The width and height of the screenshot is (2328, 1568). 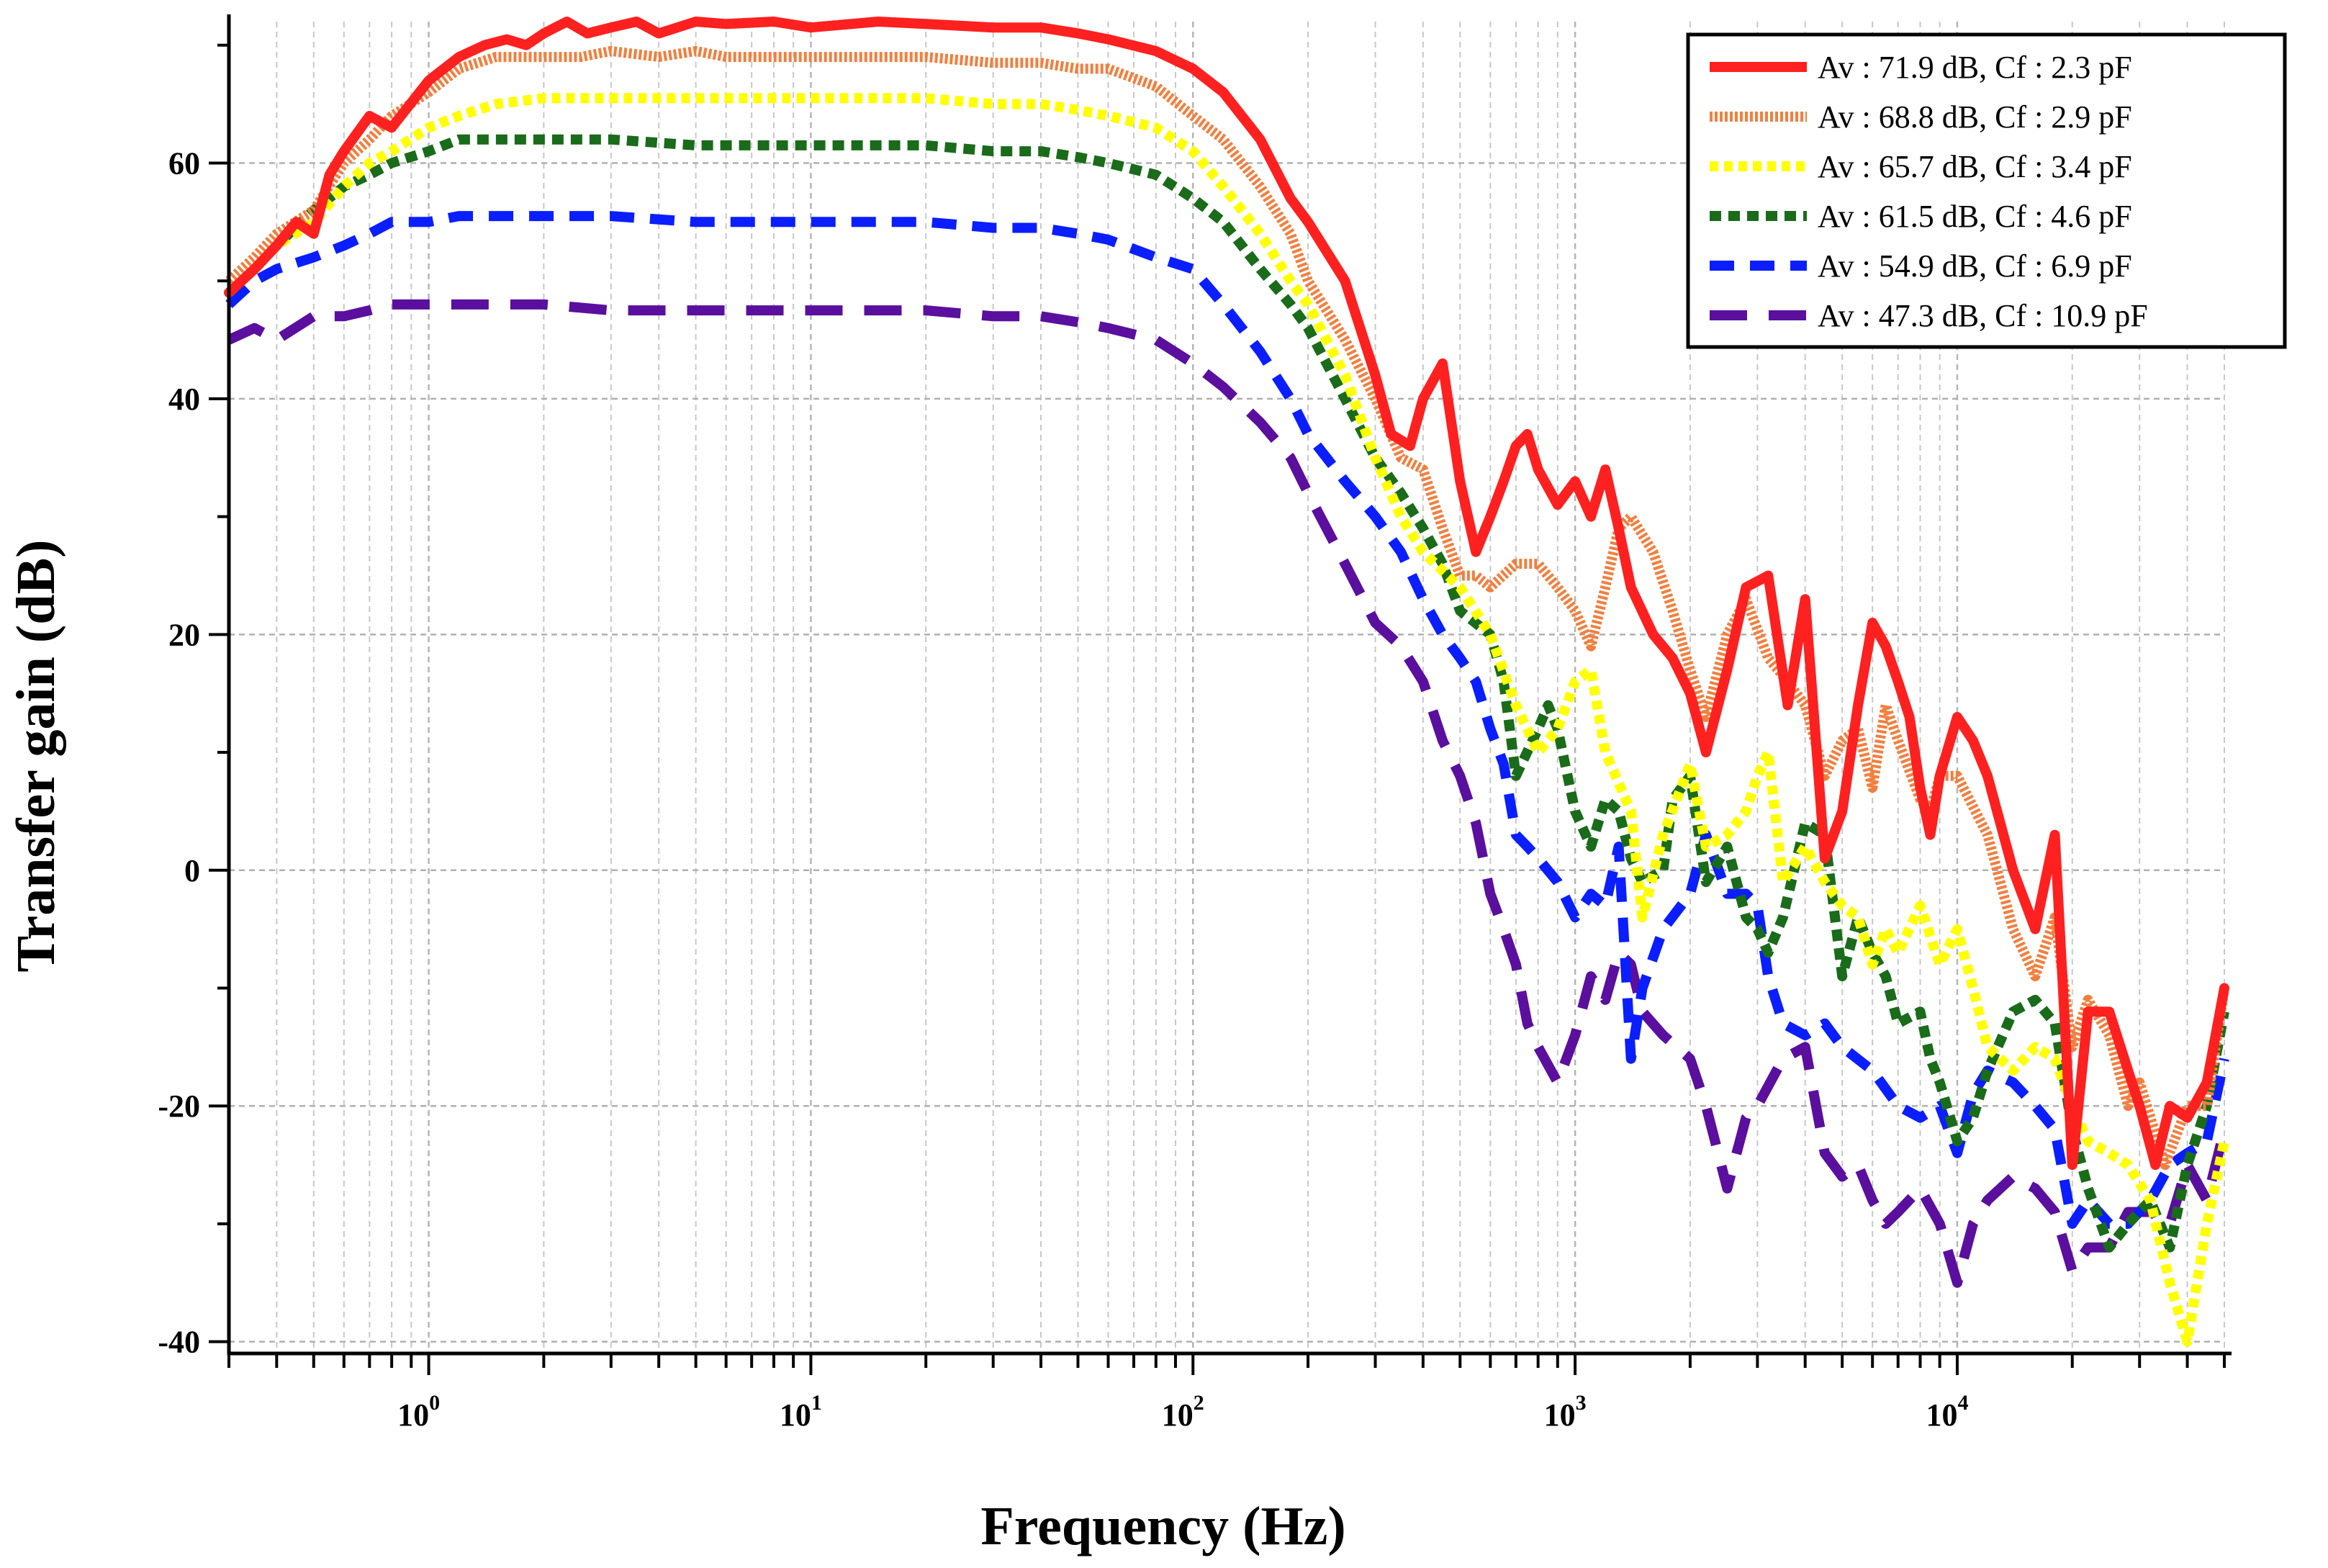 I want to click on legend-label-6: Av : 47.3 dB, Cf : 10.9 pF, so click(x=1983, y=315).